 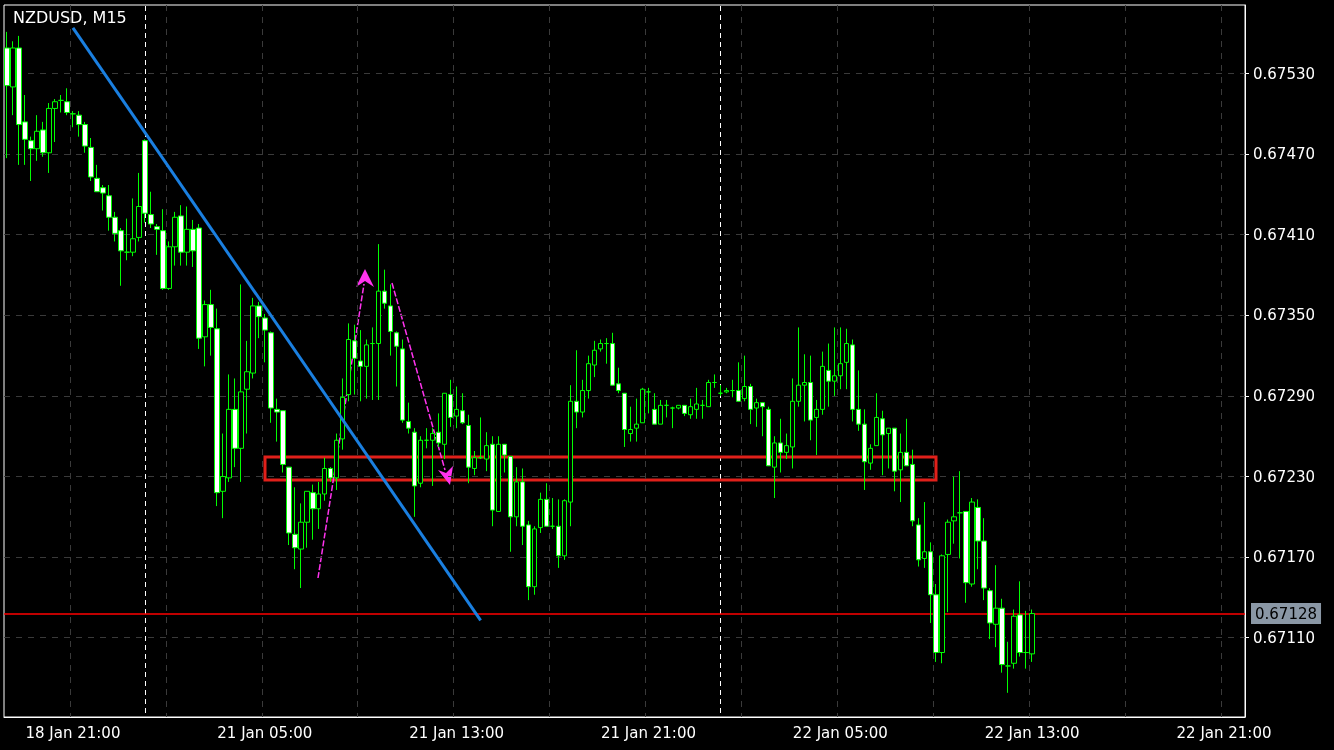 What do you see at coordinates (70, 17) in the screenshot?
I see `chart-title: NZDUSD, M15` at bounding box center [70, 17].